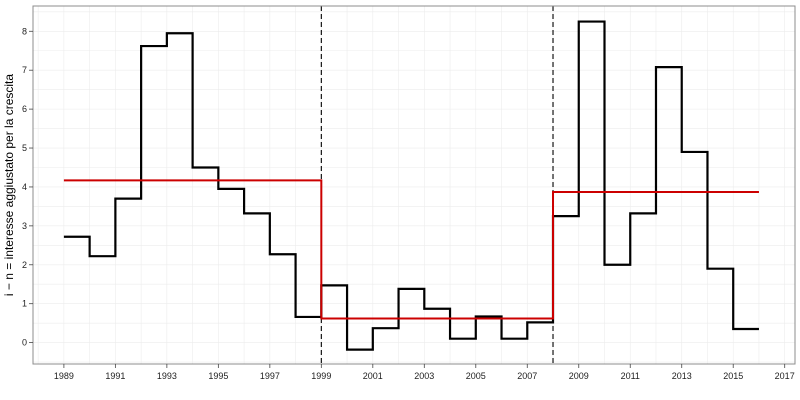 This screenshot has width=800, height=400. Describe the element at coordinates (24, 265) in the screenshot. I see `y-tick-label: 2` at that location.